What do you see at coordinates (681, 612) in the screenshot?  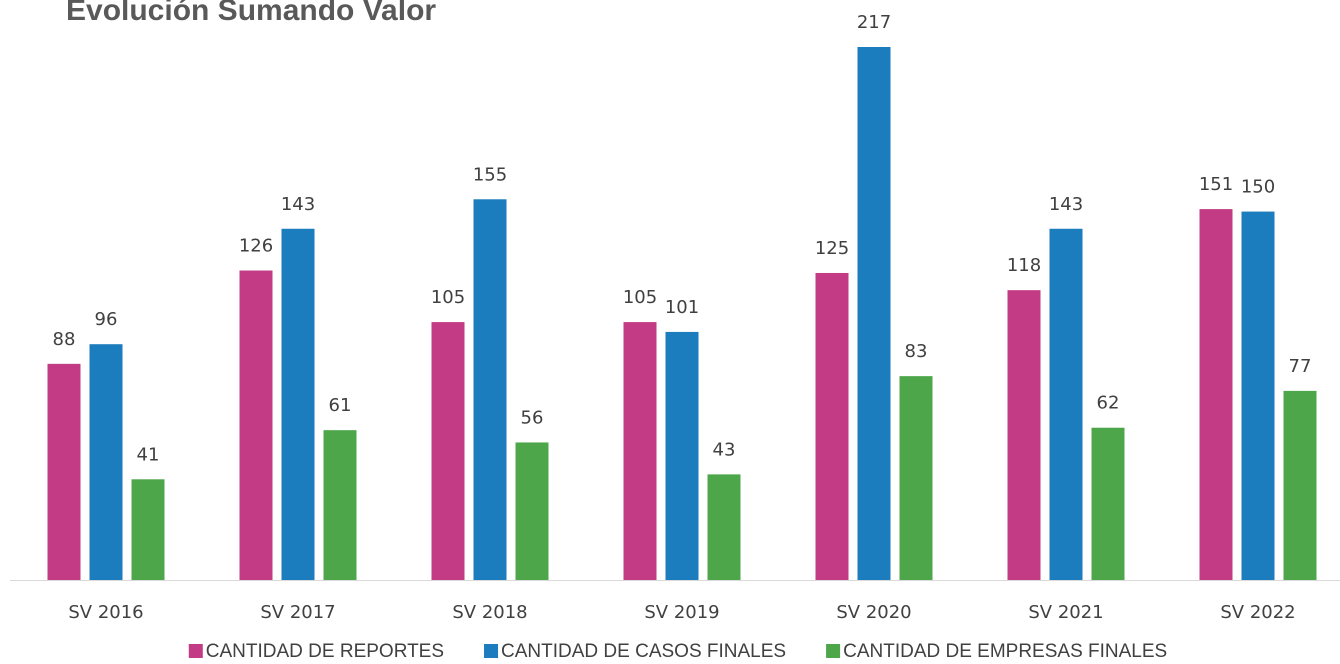 I see `x-tick-label: SV 2019` at bounding box center [681, 612].